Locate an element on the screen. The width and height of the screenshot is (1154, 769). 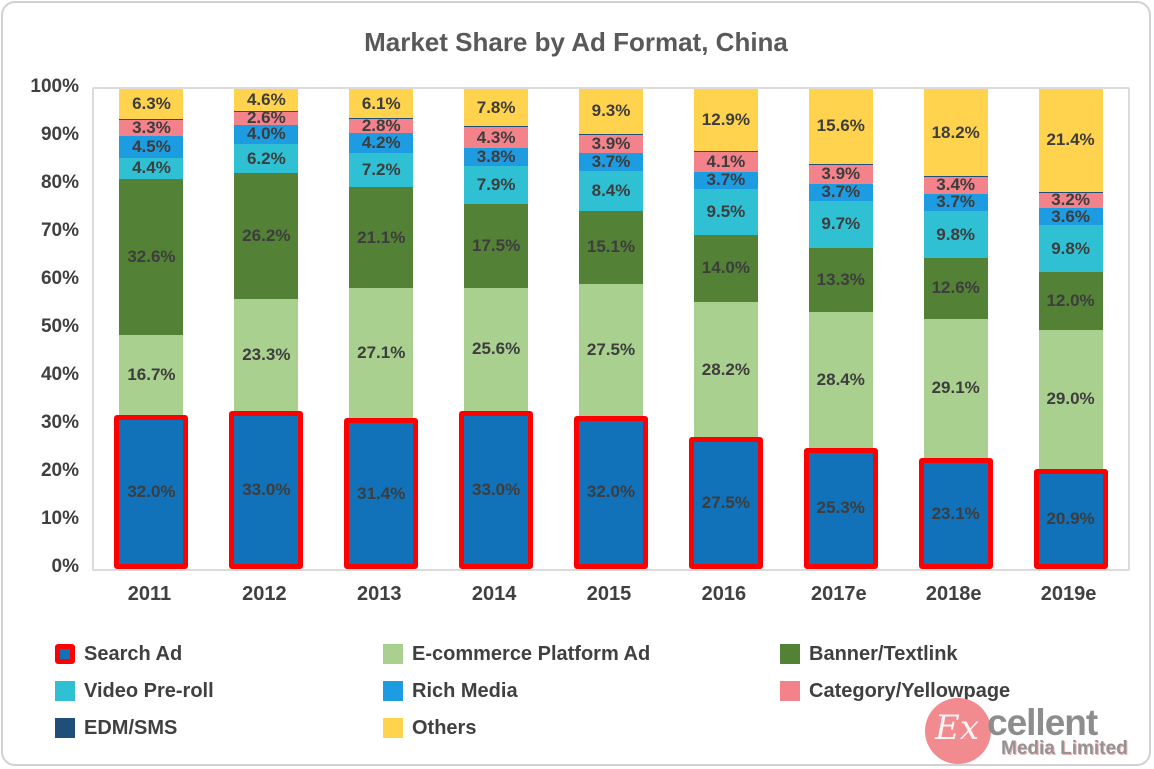
legend-label: Category/Yellowpage is located at coordinates (910, 690).